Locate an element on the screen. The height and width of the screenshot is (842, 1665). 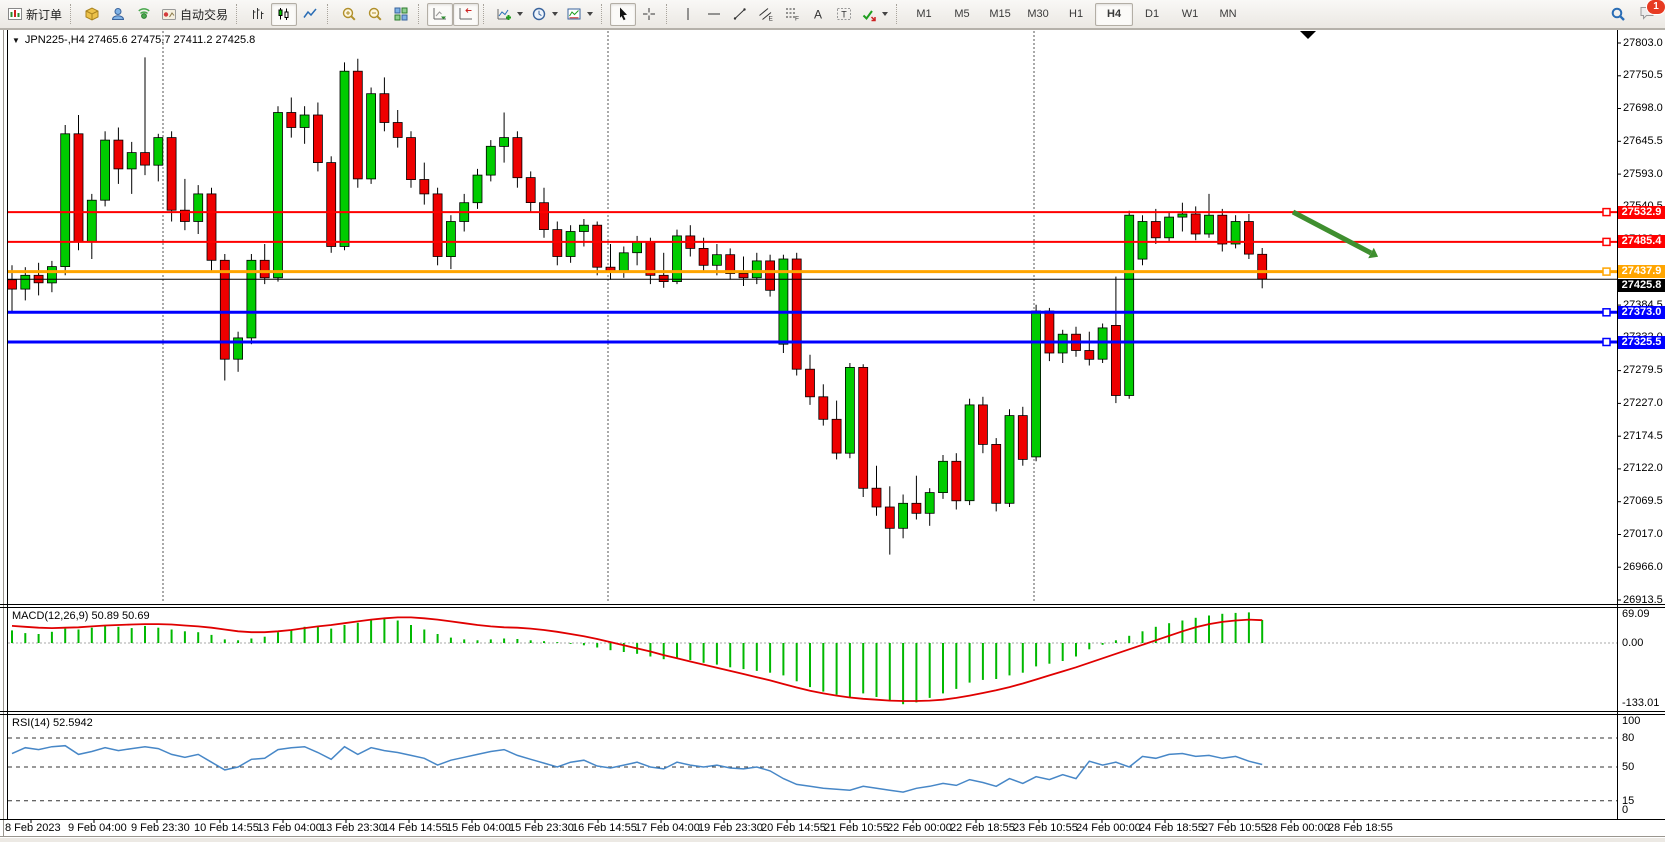
trendline-icon is located at coordinates (740, 14).